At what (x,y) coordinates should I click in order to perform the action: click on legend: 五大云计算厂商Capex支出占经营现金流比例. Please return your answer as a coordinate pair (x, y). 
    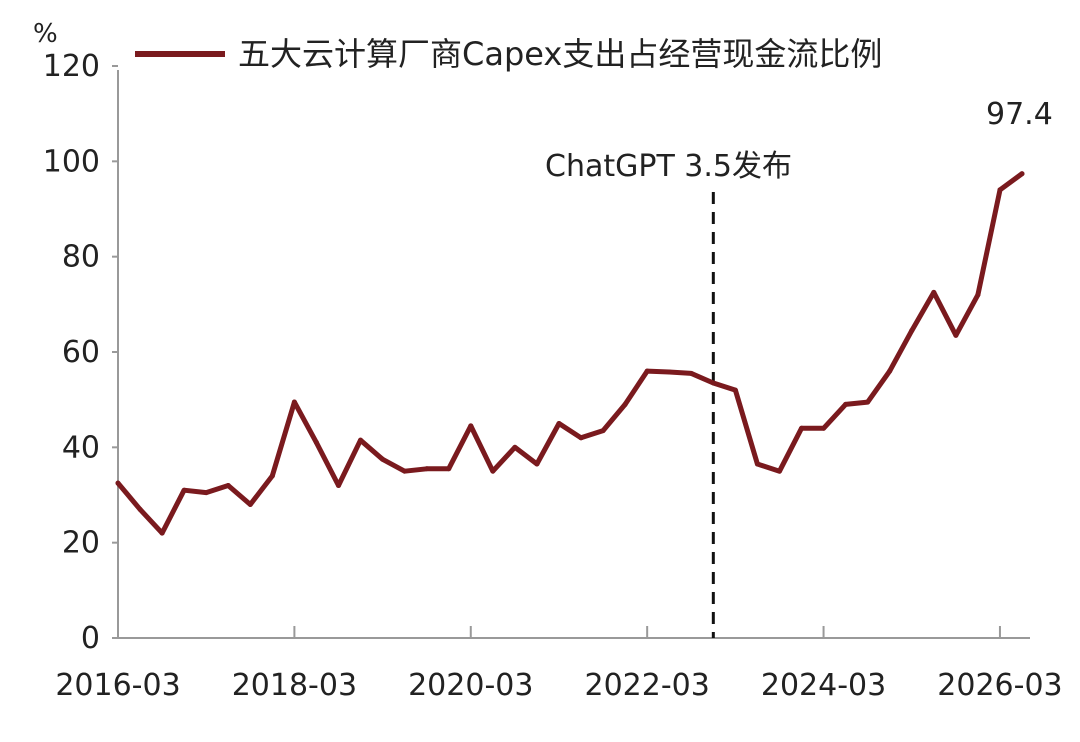
    Looking at the image, I should click on (508, 54).